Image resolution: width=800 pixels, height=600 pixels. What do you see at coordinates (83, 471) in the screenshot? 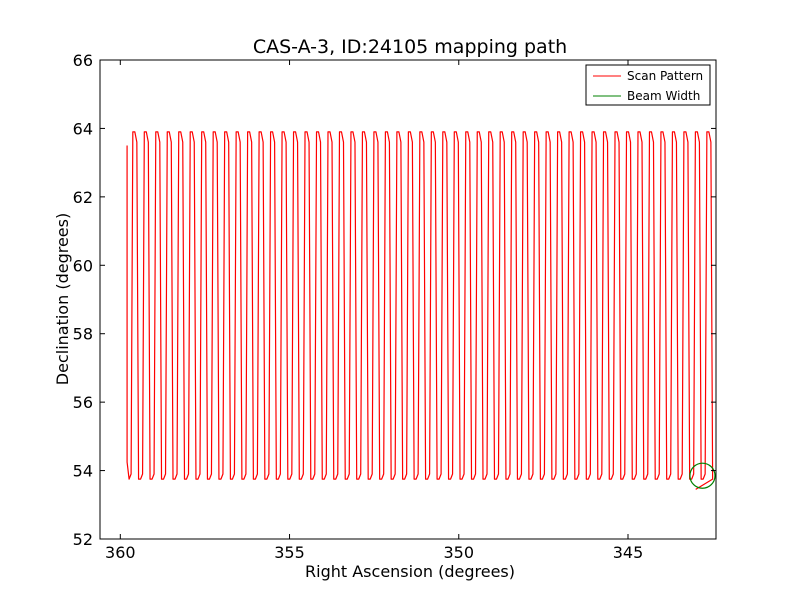
I see `y-tick-label: 54` at bounding box center [83, 471].